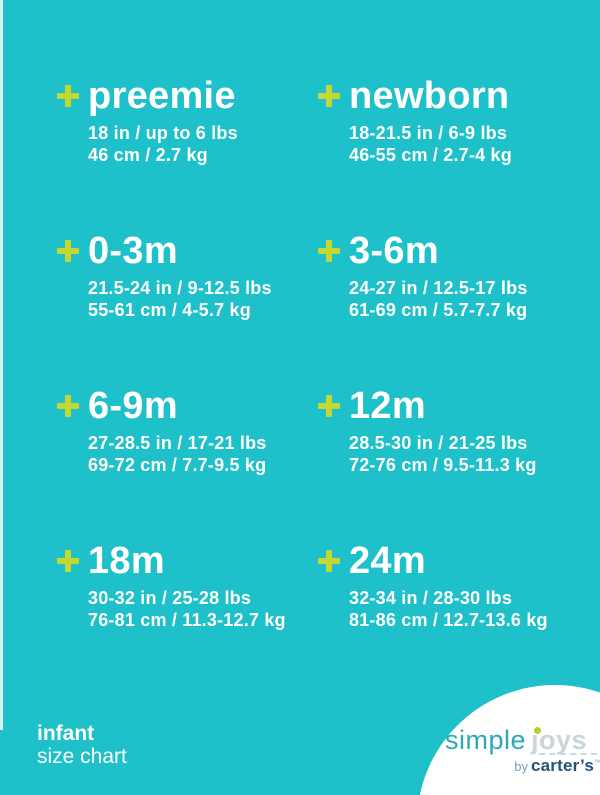  What do you see at coordinates (447, 406) in the screenshot?
I see `size-heading-row: 12m` at bounding box center [447, 406].